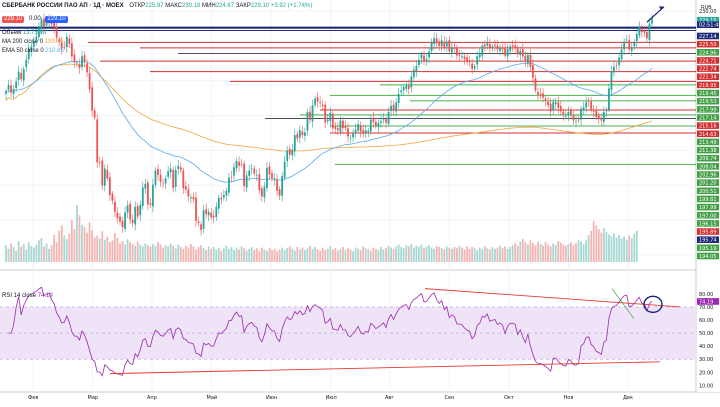 Image resolution: width=720 pixels, height=407 pixels. I want to click on time-axis: Фев Мар Апр Май Июн Июл Авг Сен Окт Ноя Дек, so click(330, 397).